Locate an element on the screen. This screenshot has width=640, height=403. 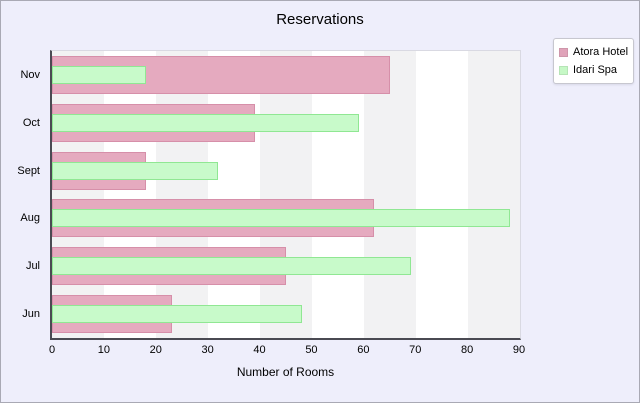
x-axis-tick-20: 20 is located at coordinates (155, 350).